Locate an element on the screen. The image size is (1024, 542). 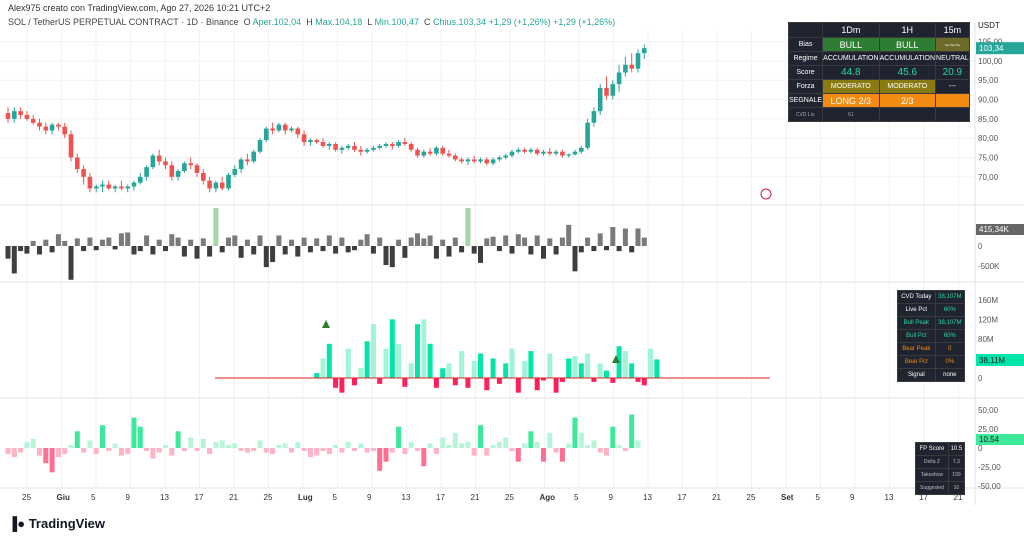
change-value: +1,29 (+1,26%) is located at coordinates (519, 22).